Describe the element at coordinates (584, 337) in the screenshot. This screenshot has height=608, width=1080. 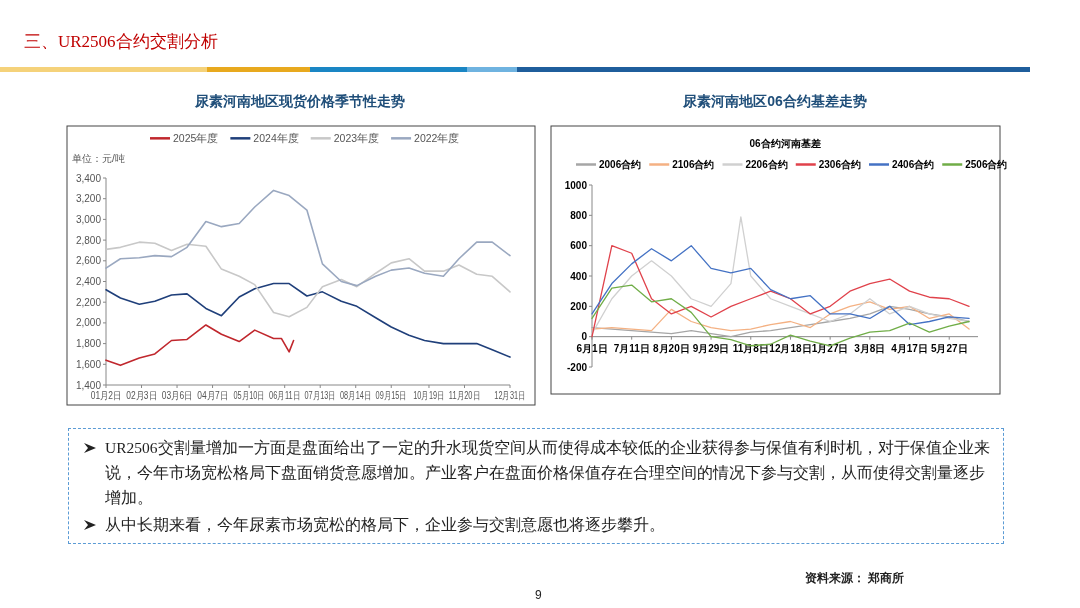
I see `y-tick-label: 0` at that location.